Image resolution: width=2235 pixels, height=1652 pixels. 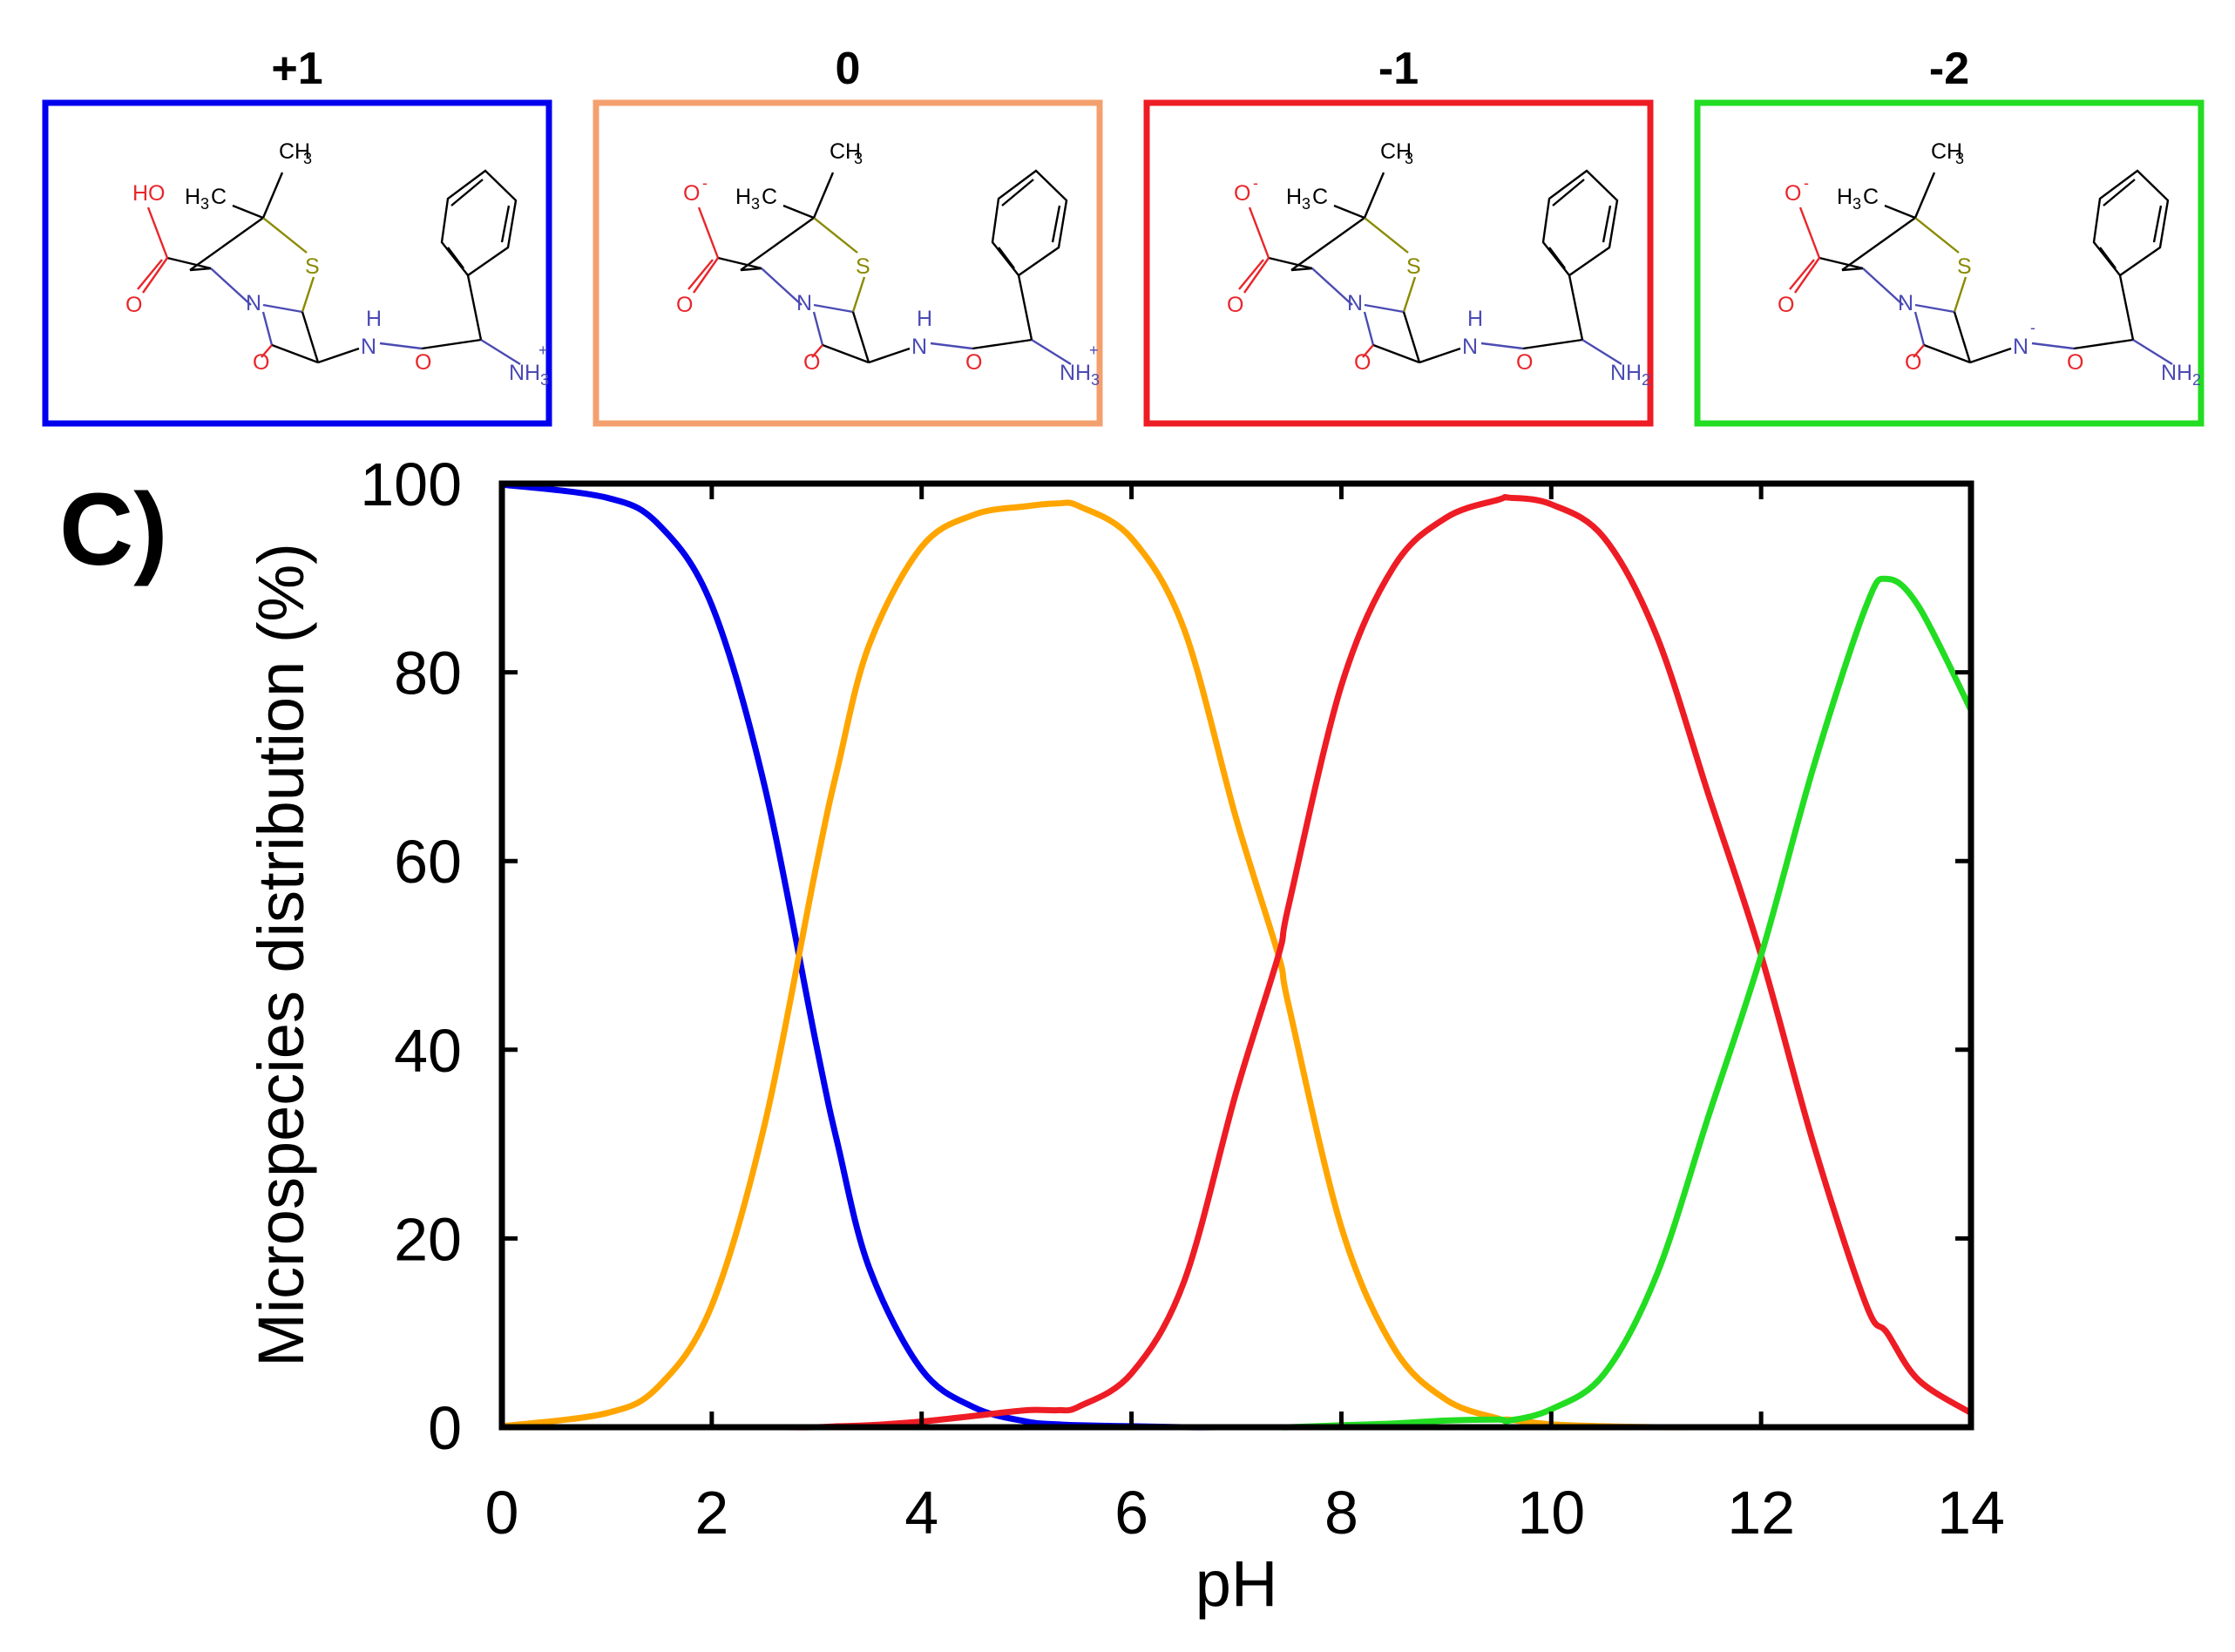 I want to click on x-tick-label: 12, so click(x=1761, y=1513).